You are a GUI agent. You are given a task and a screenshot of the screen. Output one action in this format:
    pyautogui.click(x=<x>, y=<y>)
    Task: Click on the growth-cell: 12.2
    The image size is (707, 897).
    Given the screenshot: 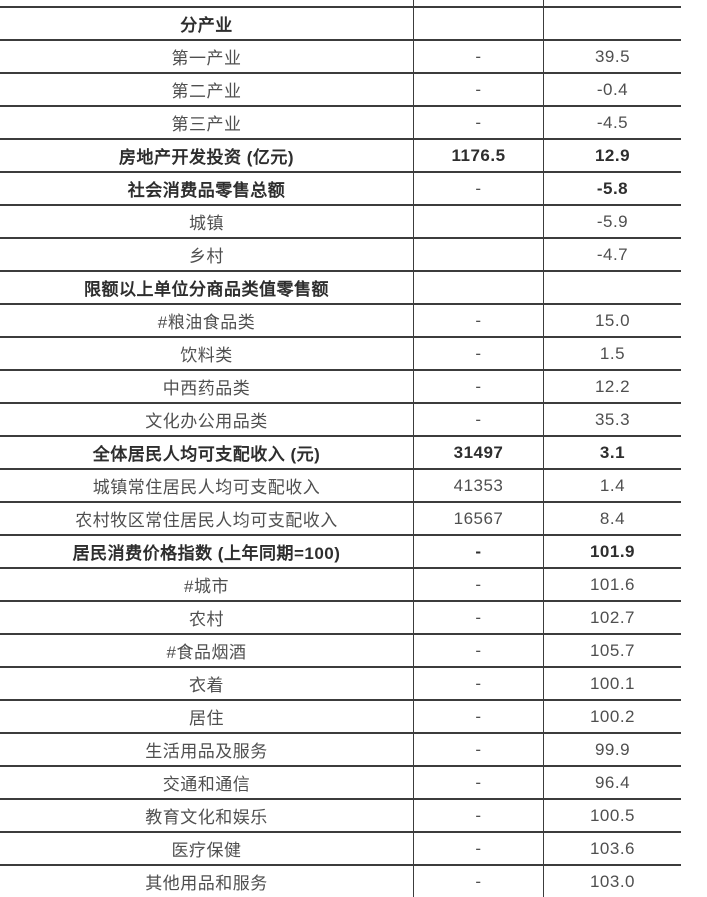 What is the action you would take?
    pyautogui.click(x=612, y=386)
    